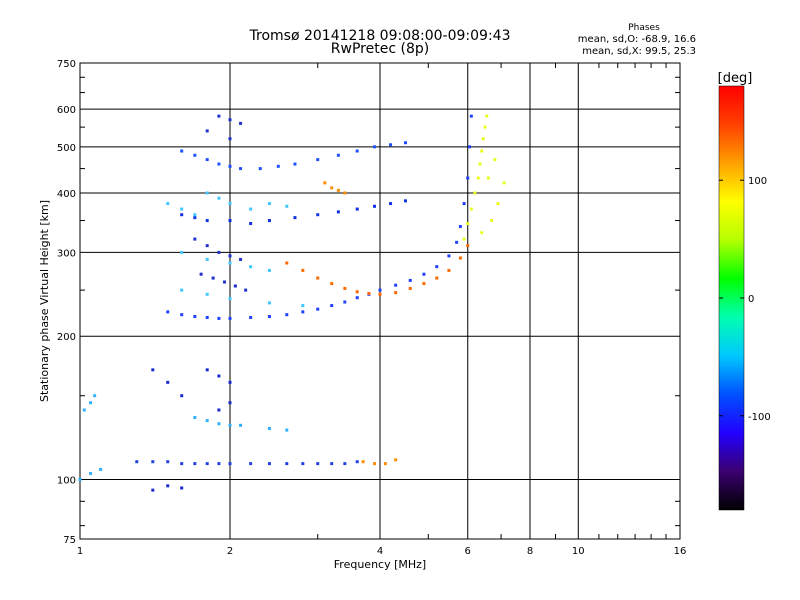  What do you see at coordinates (66, 253) in the screenshot?
I see `y-tick-label: 300` at bounding box center [66, 253].